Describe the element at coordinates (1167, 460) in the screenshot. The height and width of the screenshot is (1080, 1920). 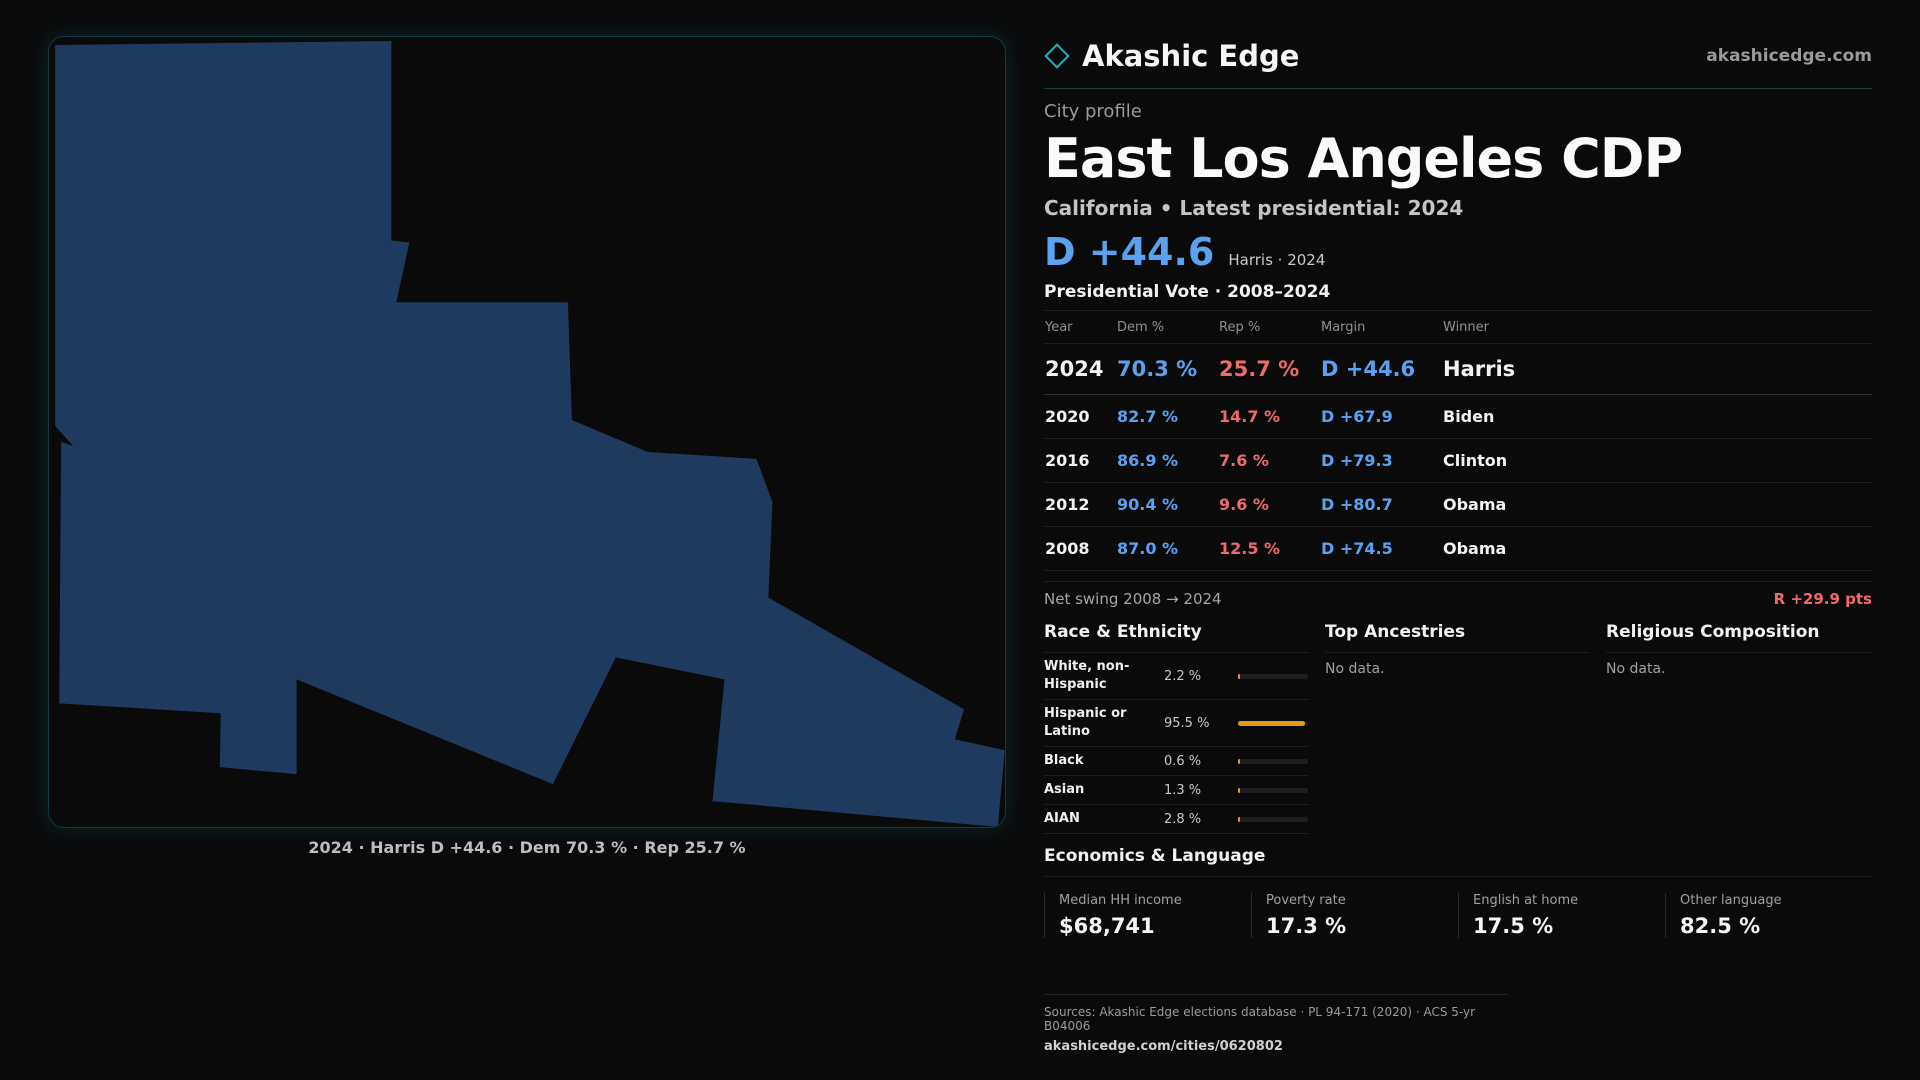
I see `dem-cell: 86.9 %` at that location.